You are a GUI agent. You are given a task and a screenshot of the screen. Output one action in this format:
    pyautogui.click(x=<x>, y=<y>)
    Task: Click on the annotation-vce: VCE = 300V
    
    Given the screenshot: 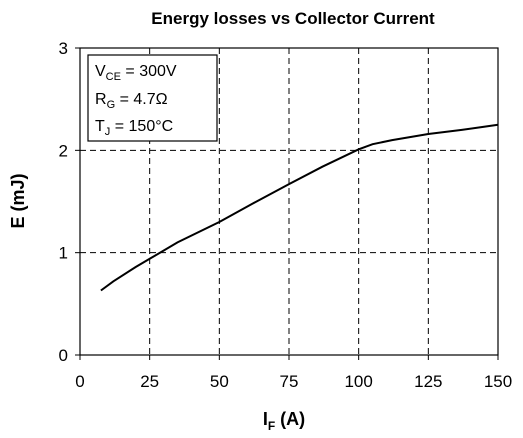 What is the action you would take?
    pyautogui.click(x=136, y=73)
    